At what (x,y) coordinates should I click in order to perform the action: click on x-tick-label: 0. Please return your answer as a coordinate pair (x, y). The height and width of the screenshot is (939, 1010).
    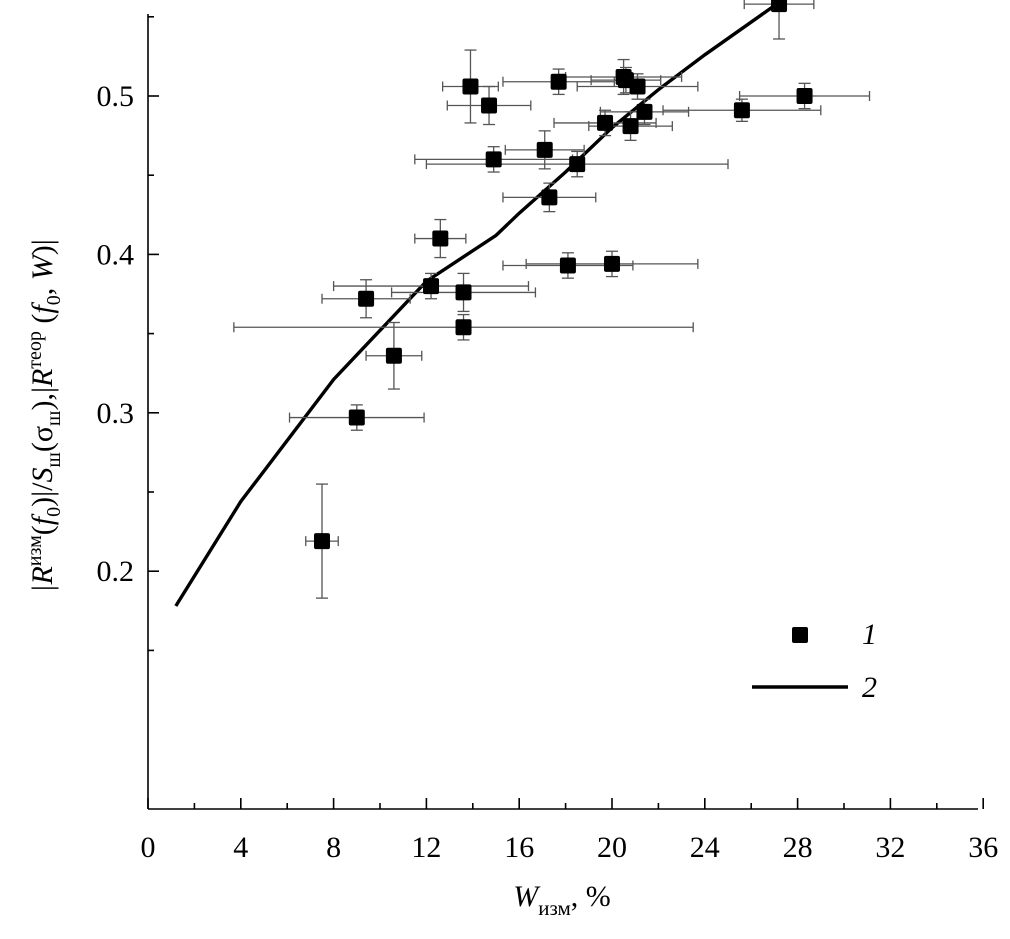
    Looking at the image, I should click on (148, 847).